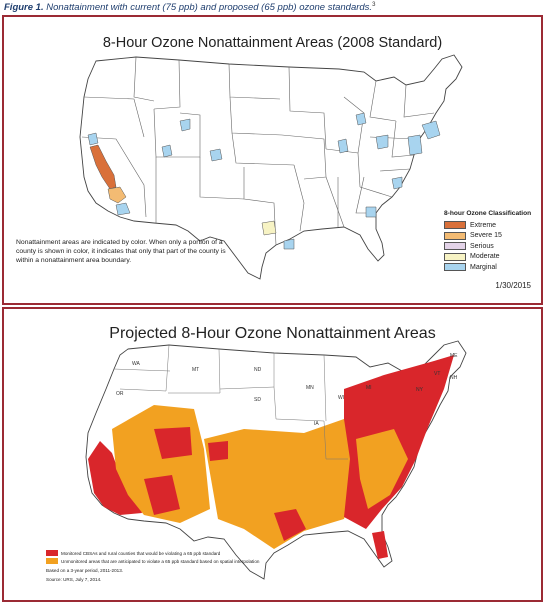 Image resolution: width=549 pixels, height=604 pixels. I want to click on map2-source: Source: URS, July 7, 2014., so click(74, 579).